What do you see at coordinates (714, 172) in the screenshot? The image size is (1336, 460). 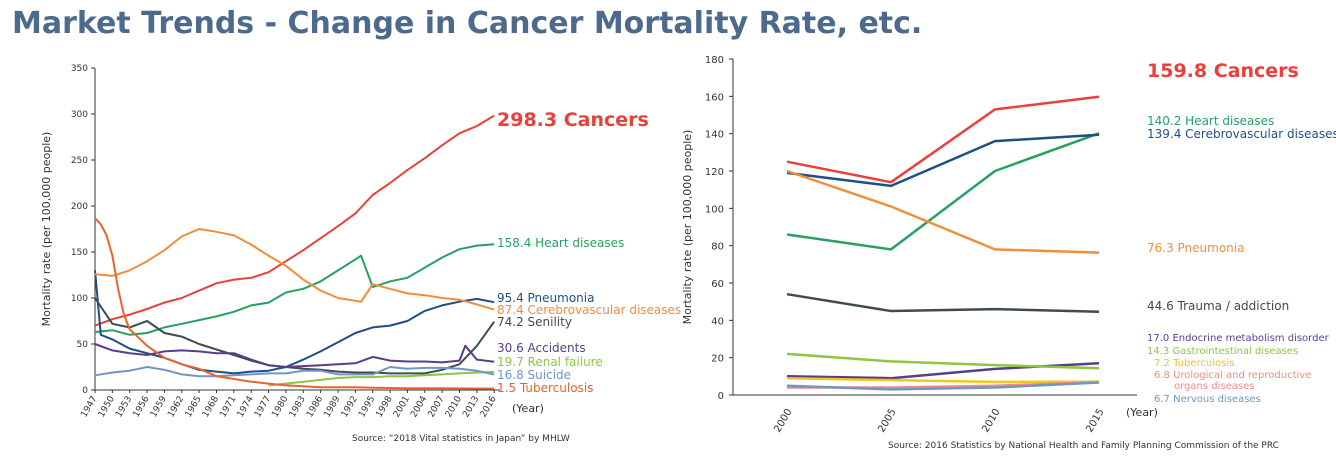 I see `right-y-tick-label: 120` at bounding box center [714, 172].